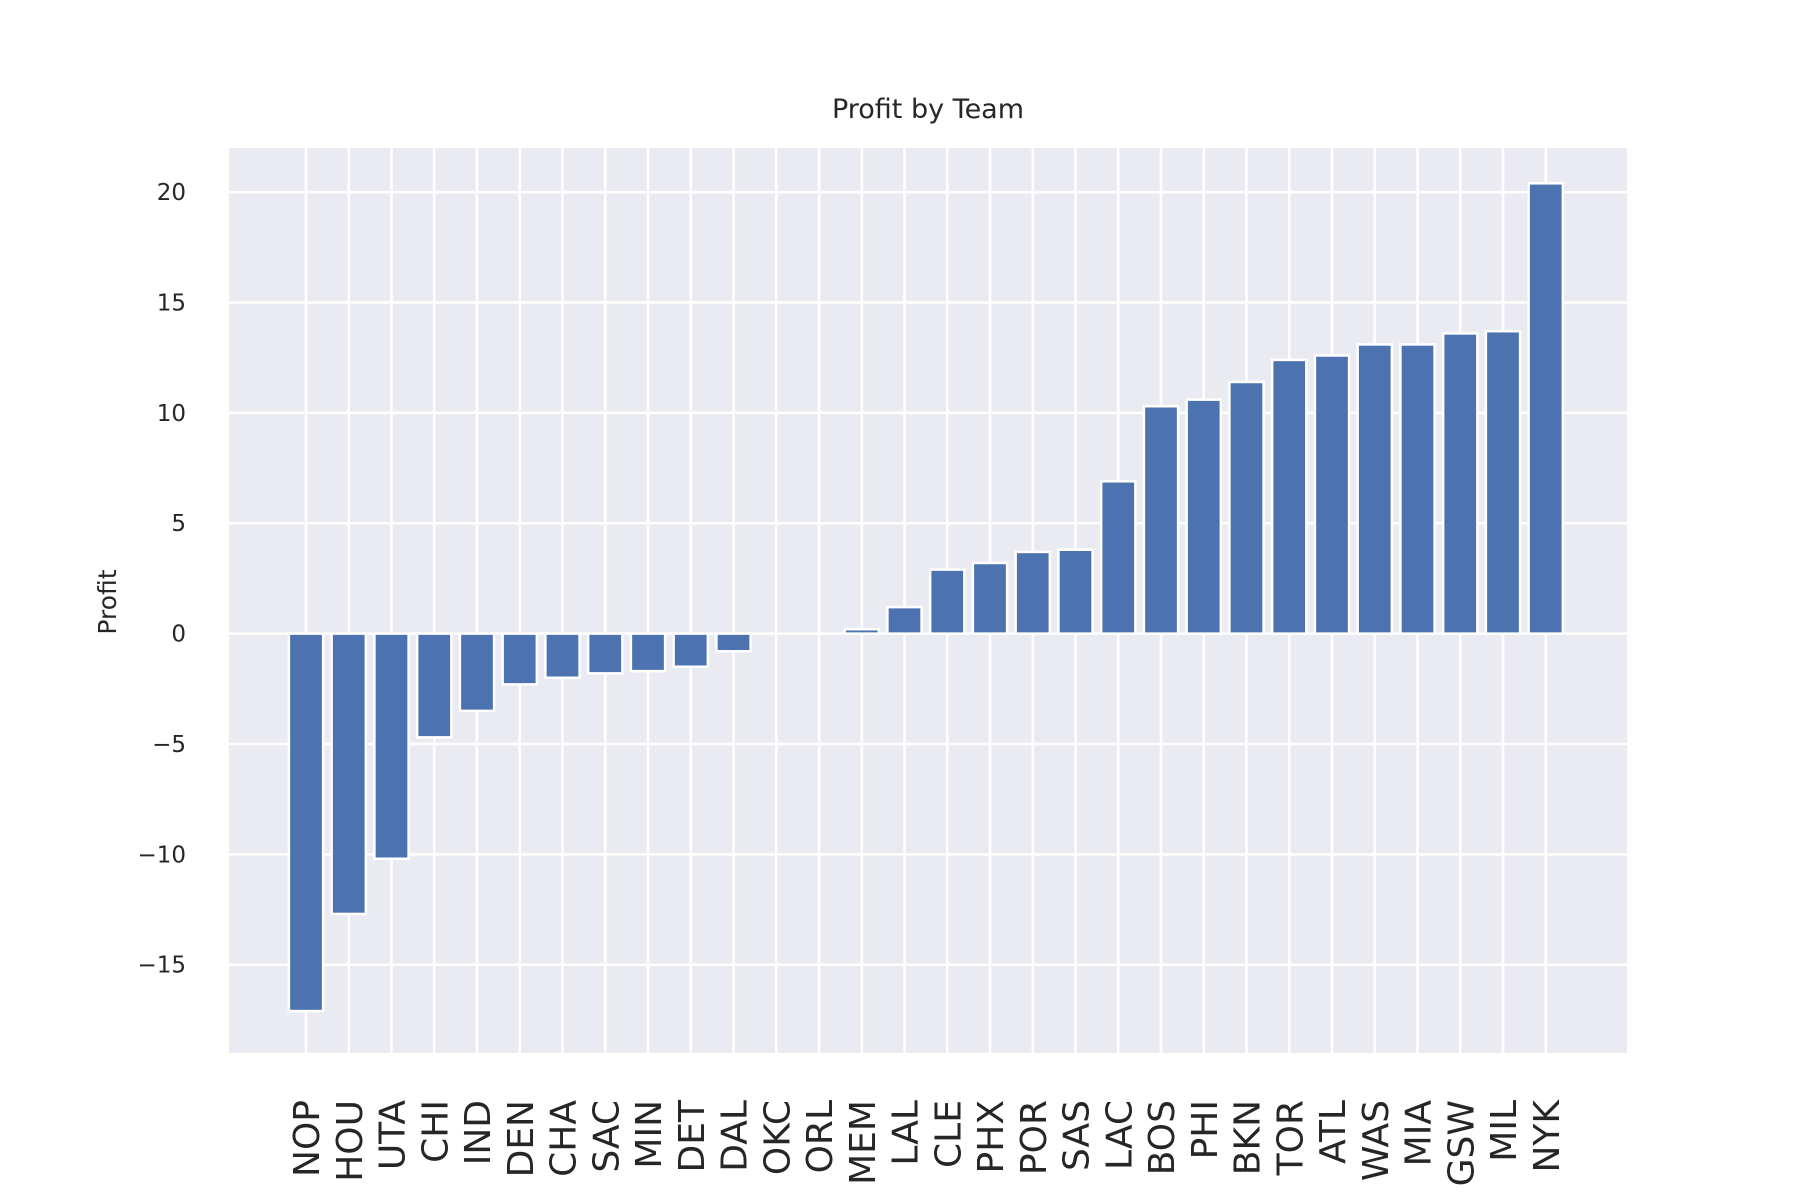 This screenshot has height=1200, width=1800. I want to click on x-tick-label-atl: ATL, so click(1333, 1132).